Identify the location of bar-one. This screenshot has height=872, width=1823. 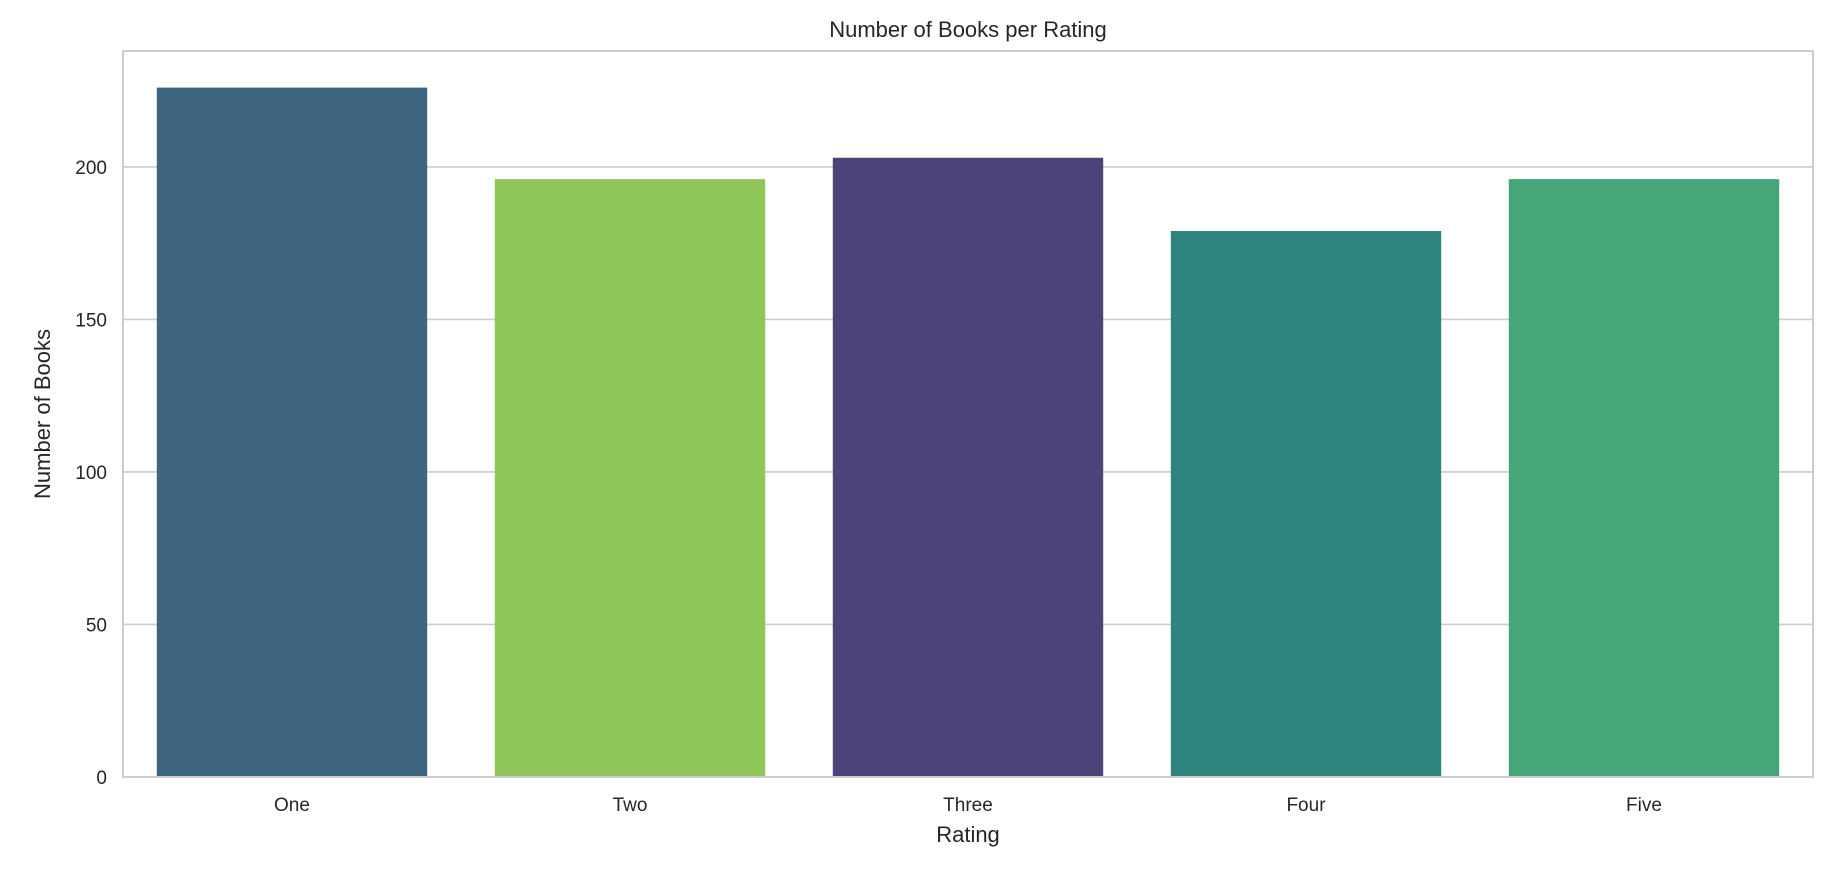
(292, 432).